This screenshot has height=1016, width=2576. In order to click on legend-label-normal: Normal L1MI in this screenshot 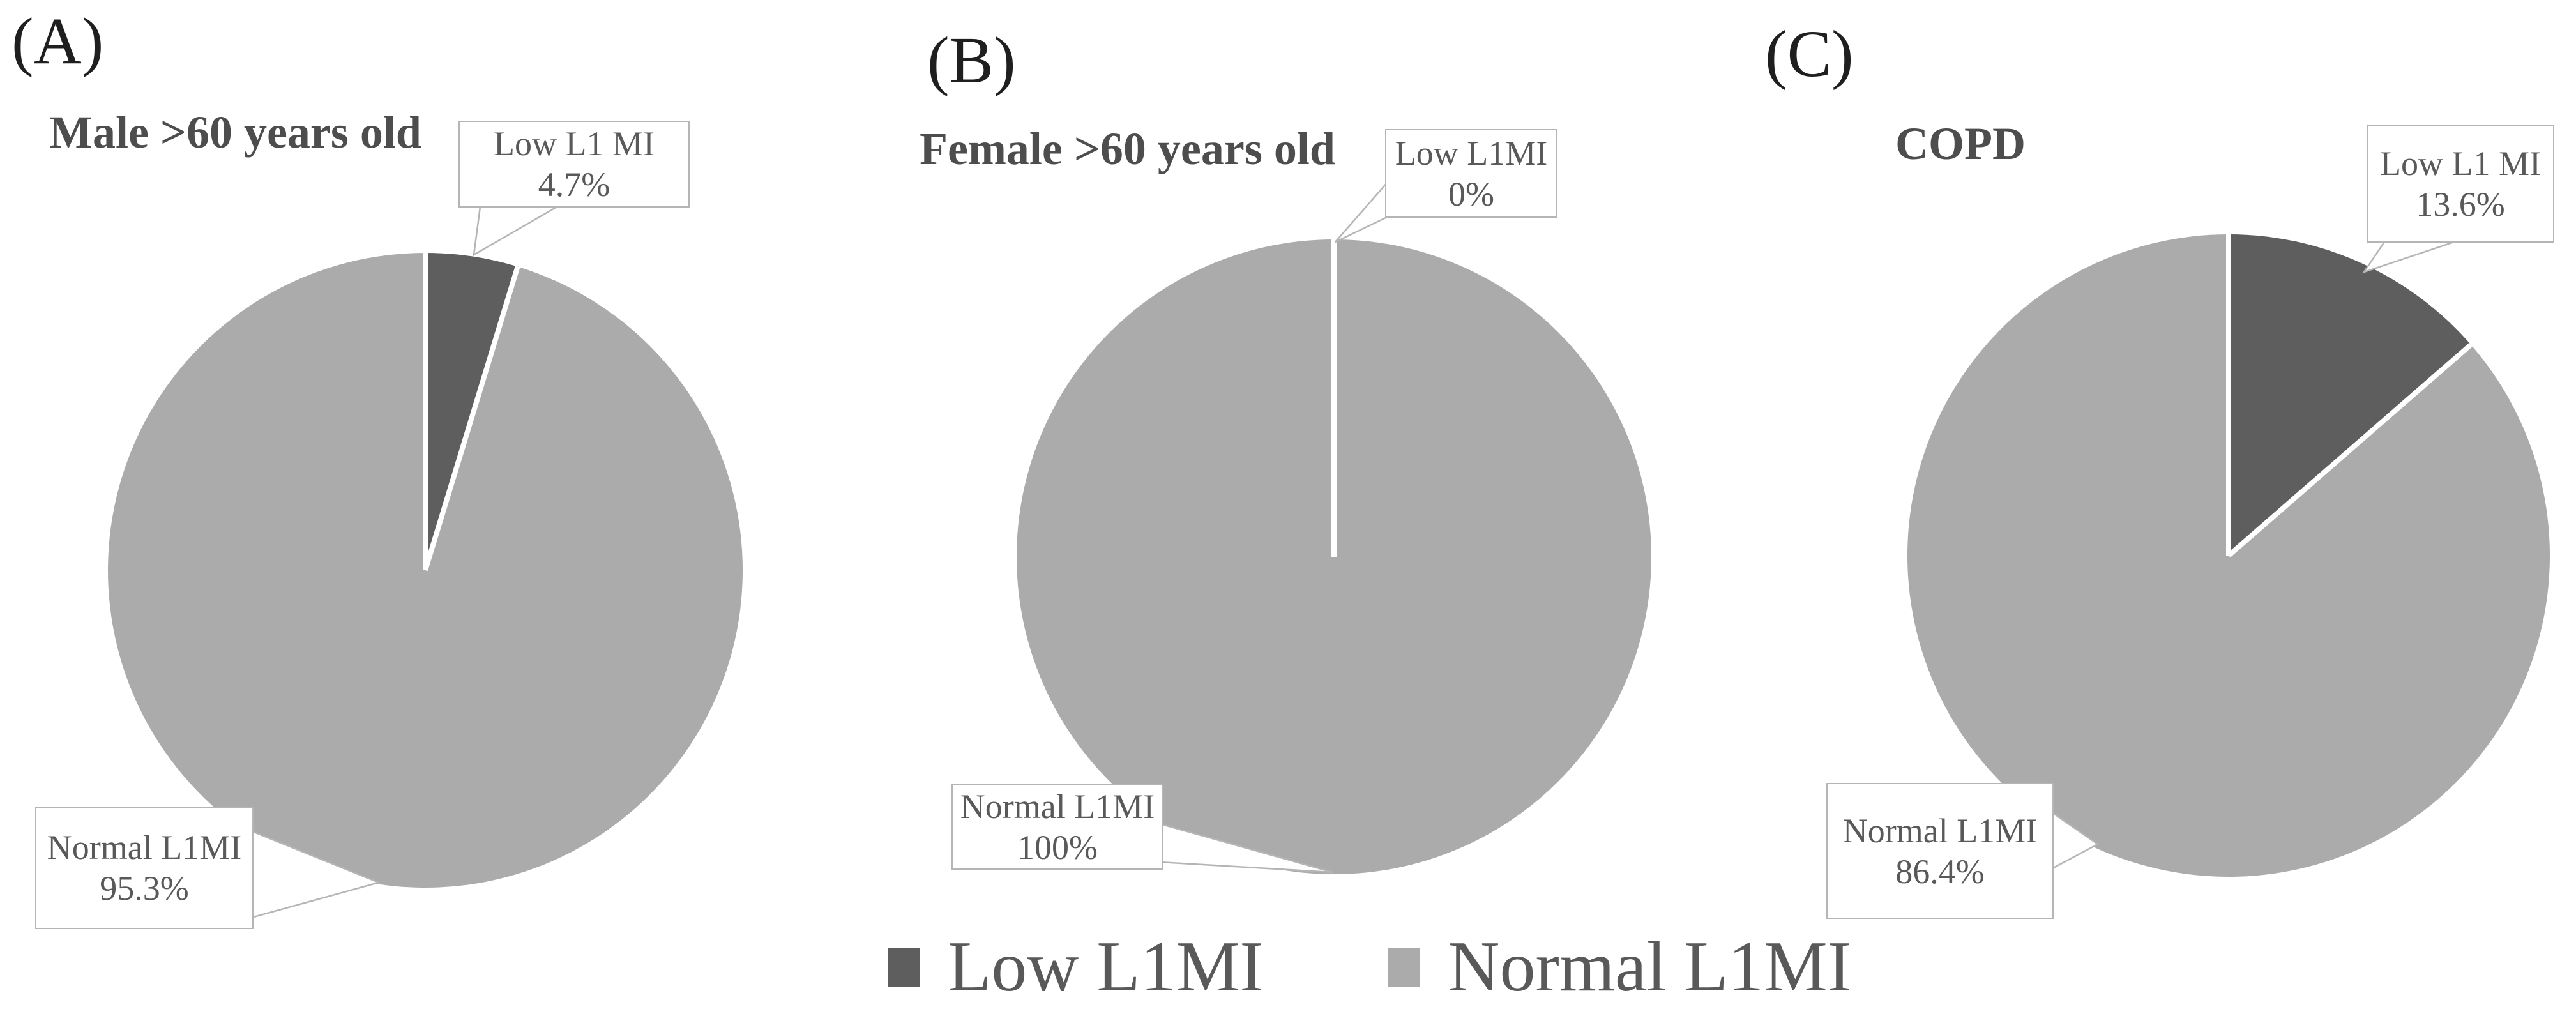, I will do `click(1650, 967)`.